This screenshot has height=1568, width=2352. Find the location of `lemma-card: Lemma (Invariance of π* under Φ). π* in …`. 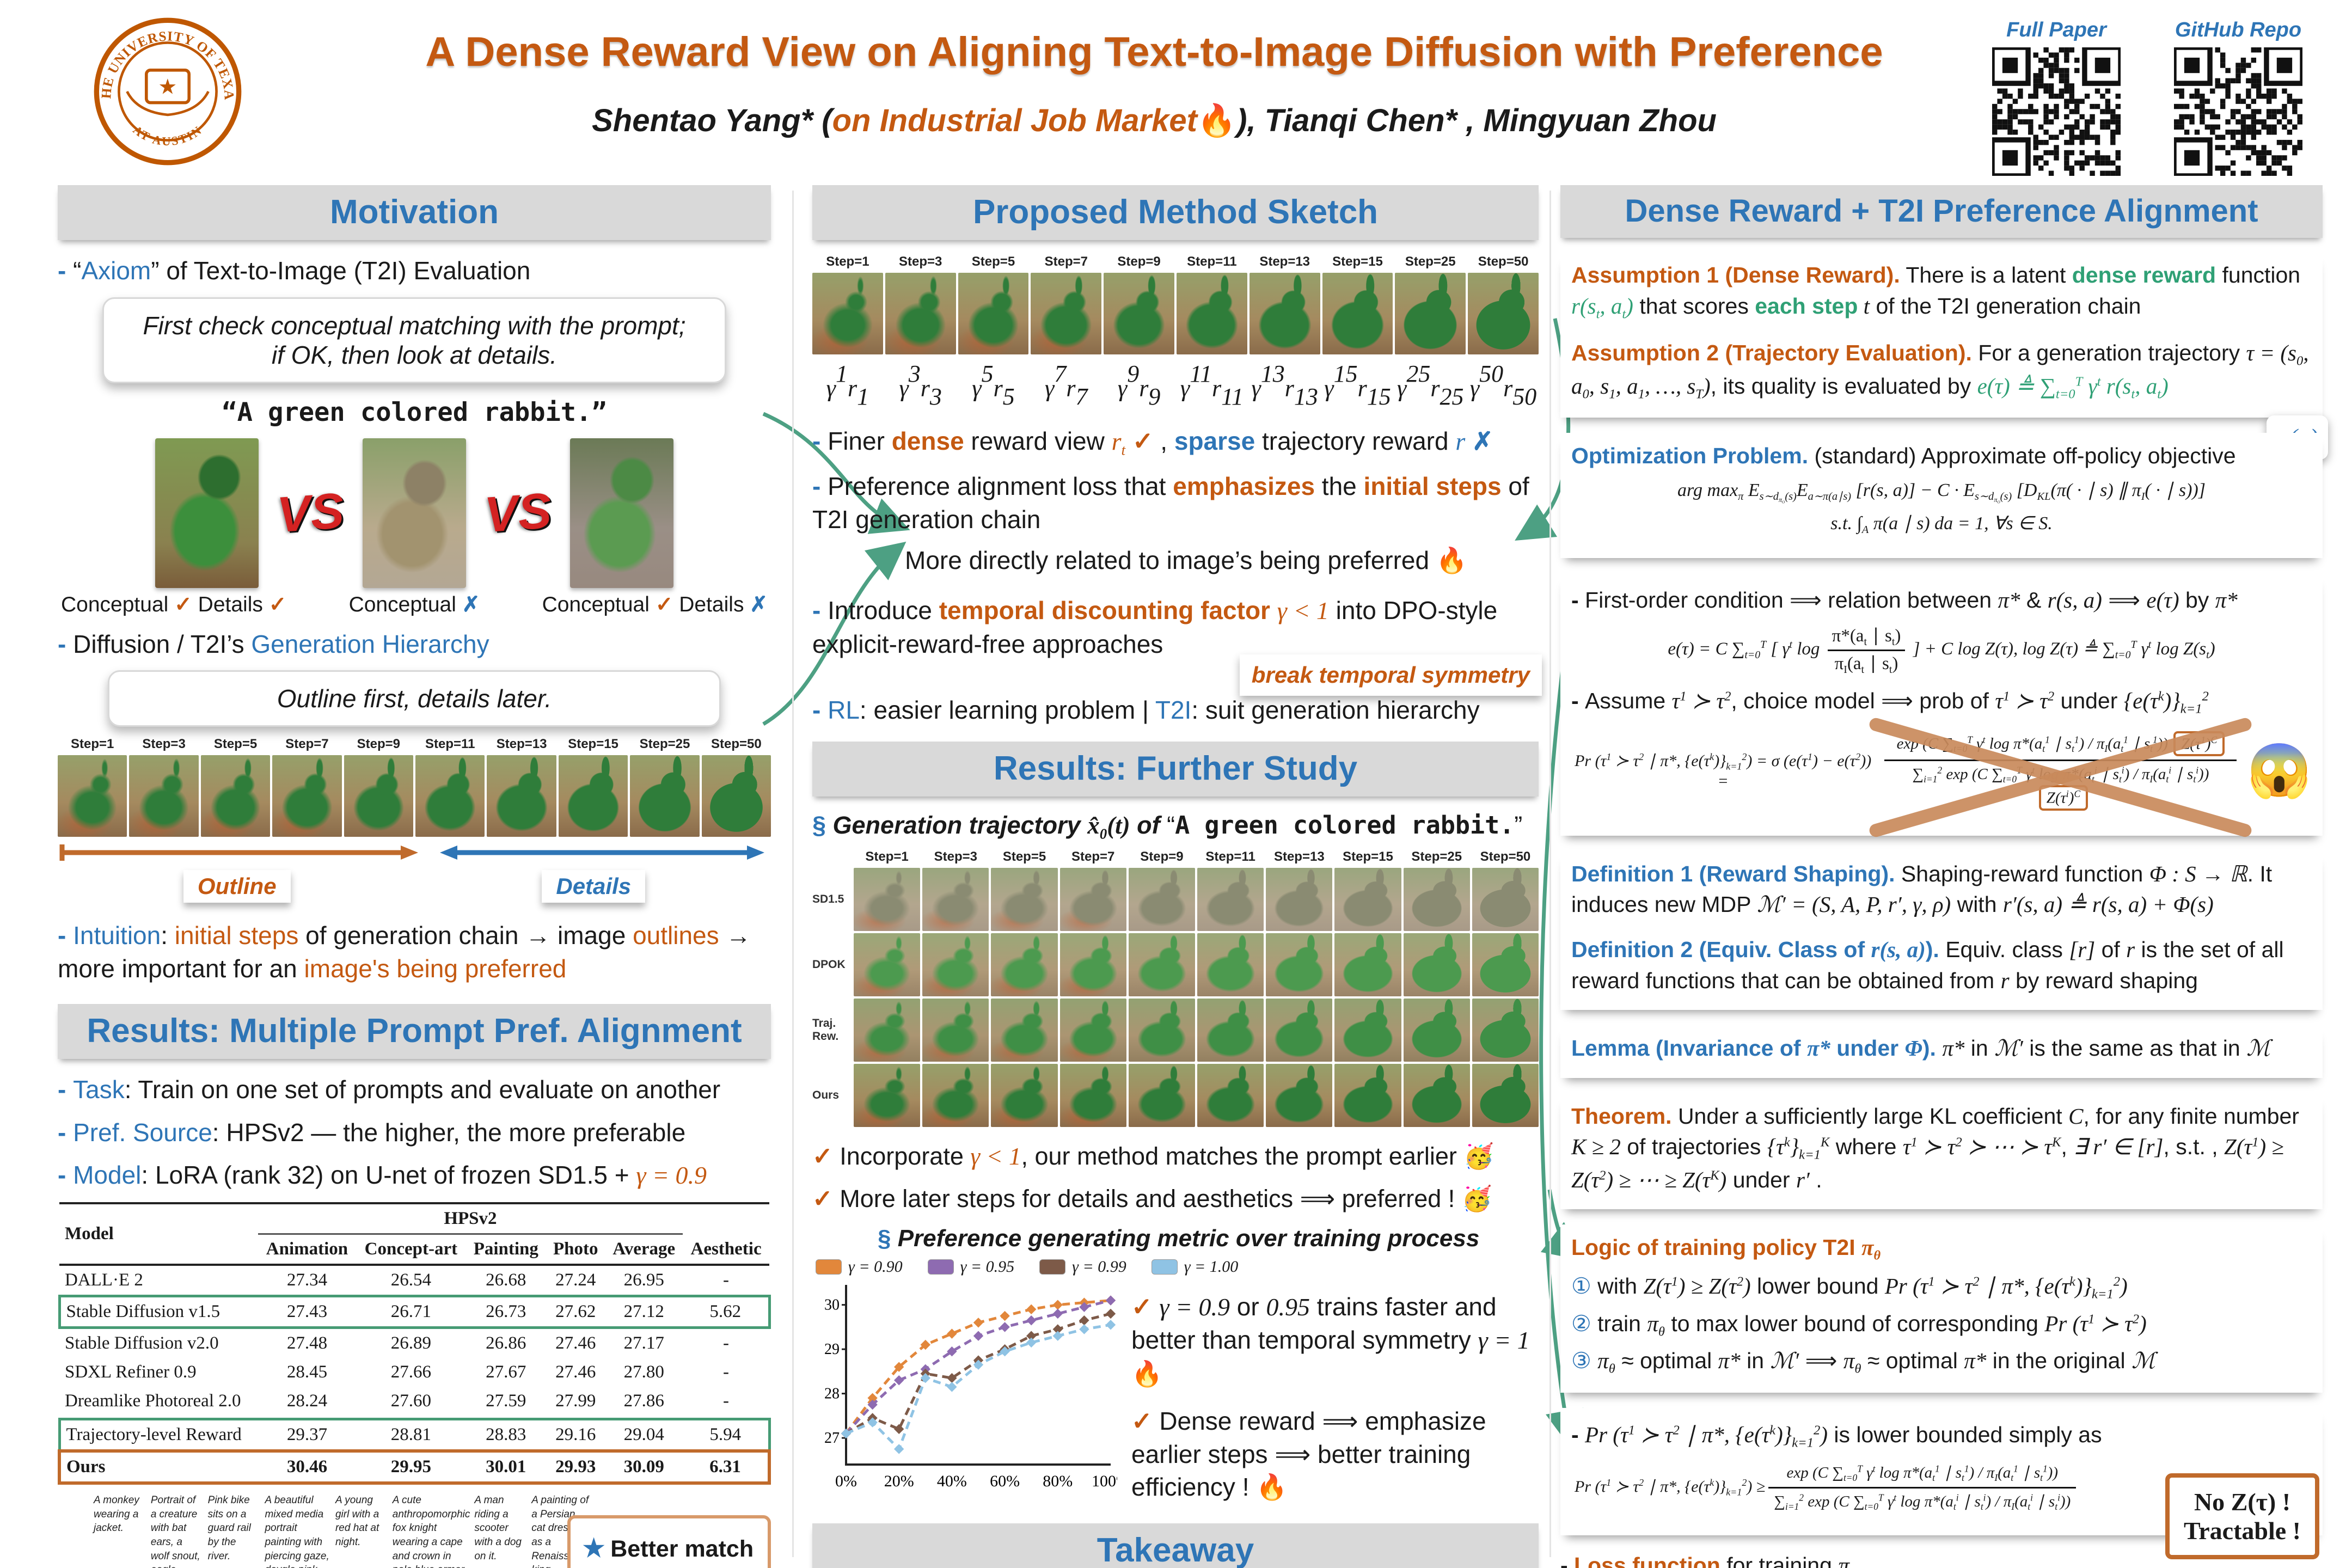

lemma-card: Lemma (Invariance of π* under Φ). π* in … is located at coordinates (1941, 1051).